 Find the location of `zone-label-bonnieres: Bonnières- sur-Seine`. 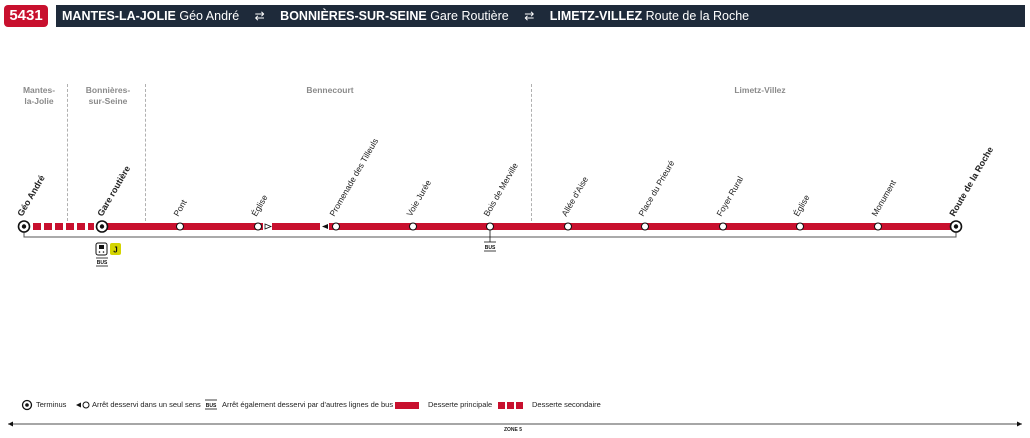

zone-label-bonnieres: Bonnières- sur-Seine is located at coordinates (108, 95).